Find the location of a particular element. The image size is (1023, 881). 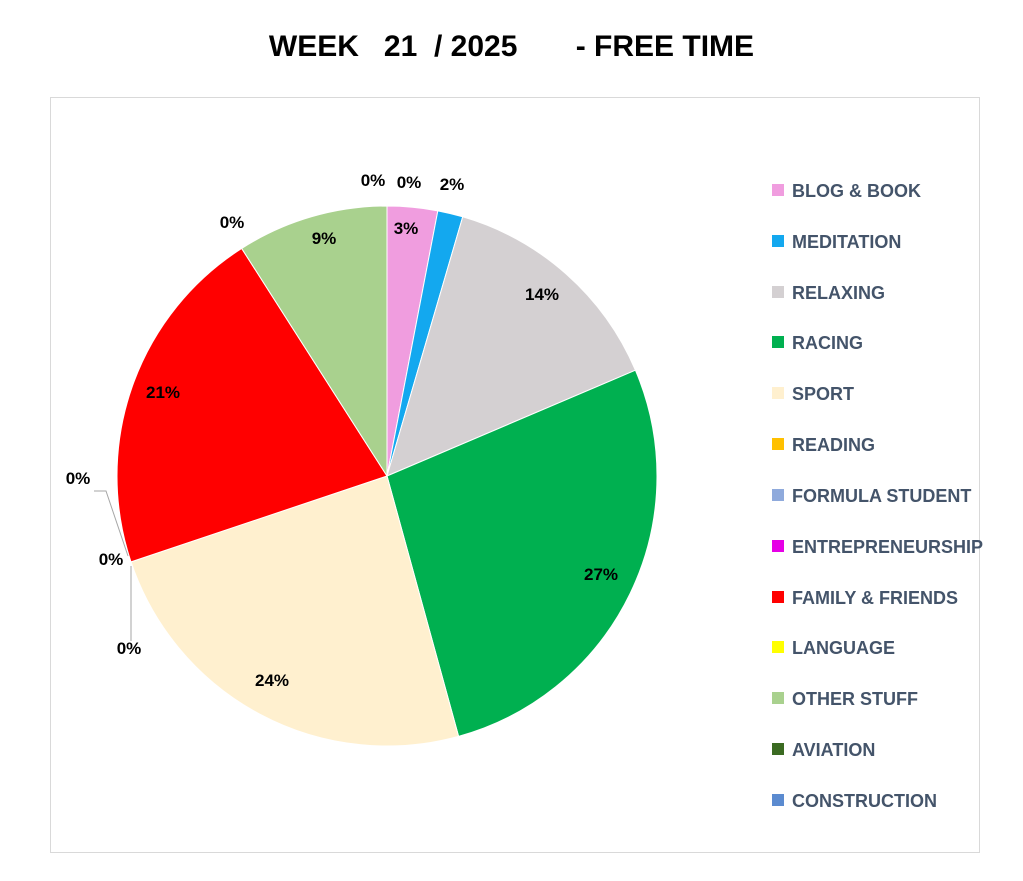

pie-slice-racing is located at coordinates (522, 553).